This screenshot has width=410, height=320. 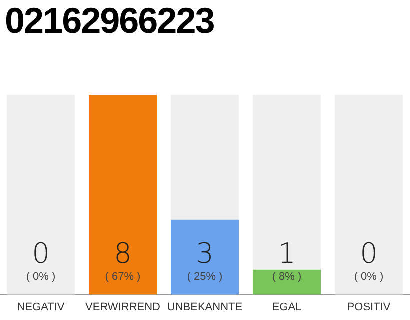 What do you see at coordinates (123, 307) in the screenshot?
I see `x-tick-label: VERWIRREND` at bounding box center [123, 307].